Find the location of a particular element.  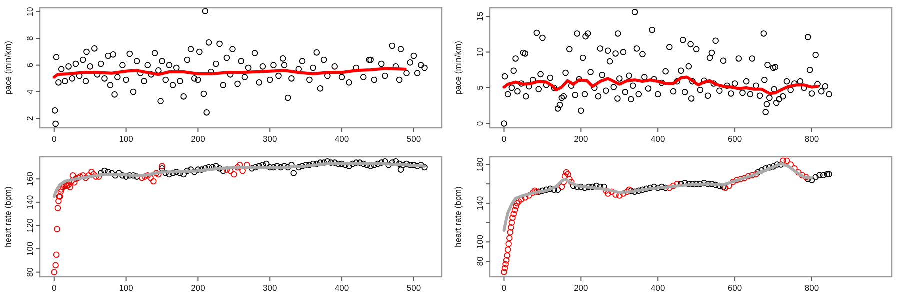

y-tick-label: 6 is located at coordinates (30, 65).